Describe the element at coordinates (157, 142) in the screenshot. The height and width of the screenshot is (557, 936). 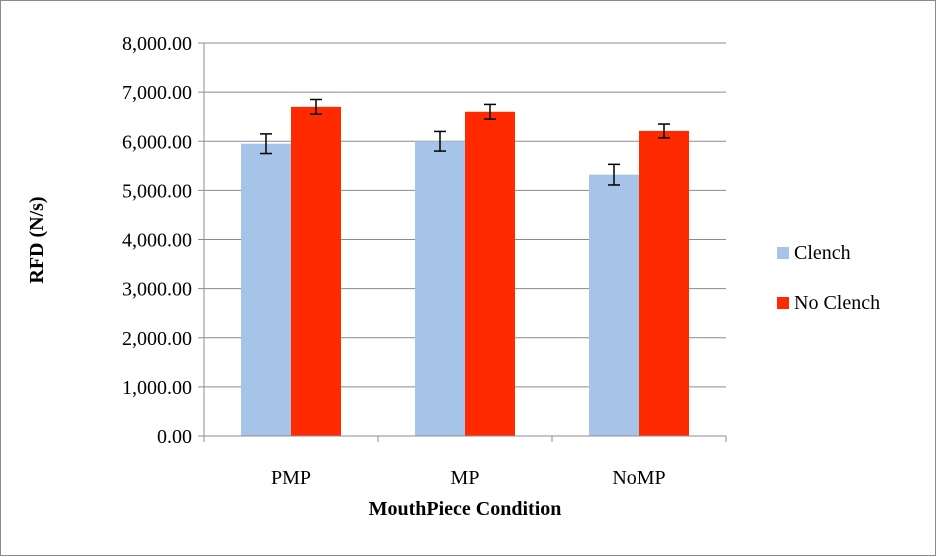
I see `y-tick-label: 6,000.00` at that location.